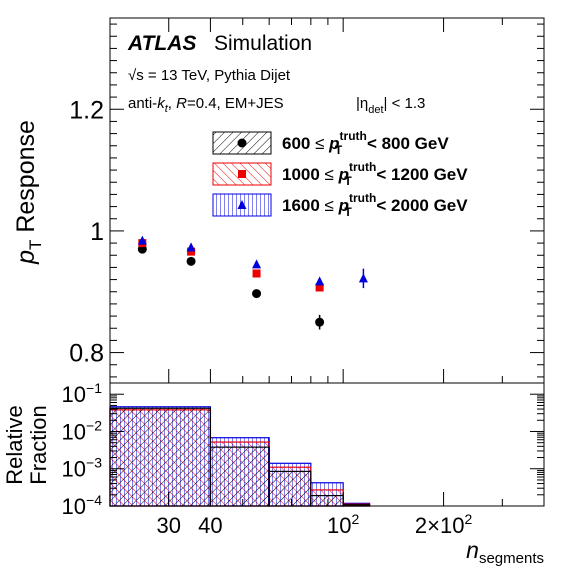  Describe the element at coordinates (86, 110) in the screenshot. I see `upper-y-tick-label: 1.2` at that location.